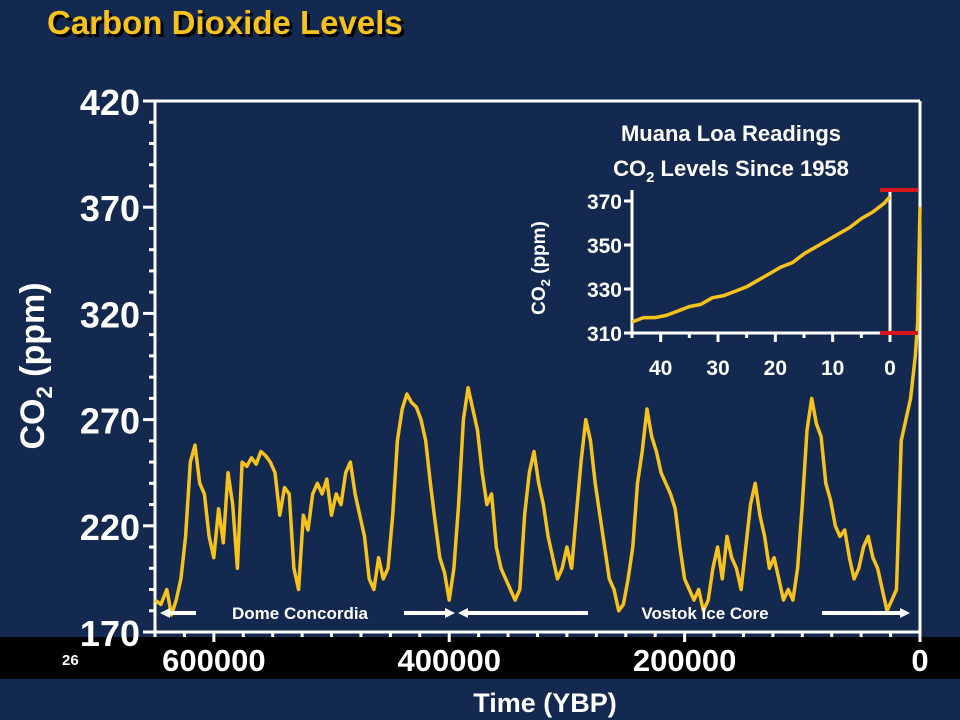 Image resolution: width=960 pixels, height=720 pixels. What do you see at coordinates (110, 208) in the screenshot?
I see `main-y-tick-label: 370` at bounding box center [110, 208].